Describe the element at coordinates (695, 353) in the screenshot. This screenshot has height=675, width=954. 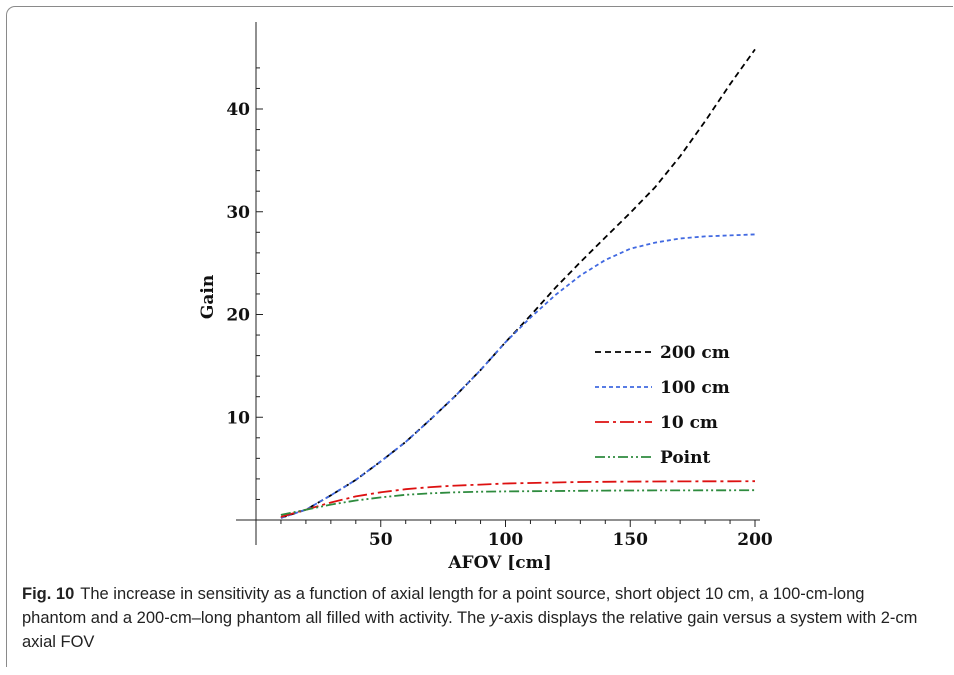
I see `legend-label: 200 cm` at that location.